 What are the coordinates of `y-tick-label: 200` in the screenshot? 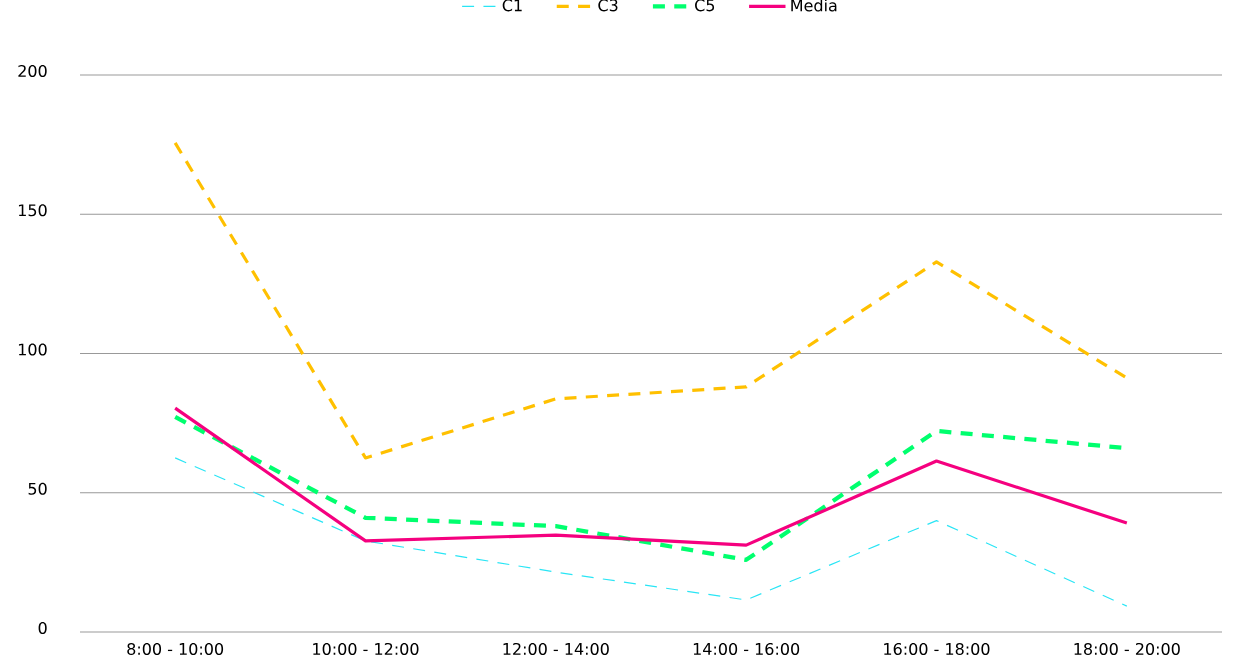 It's located at (32, 71).